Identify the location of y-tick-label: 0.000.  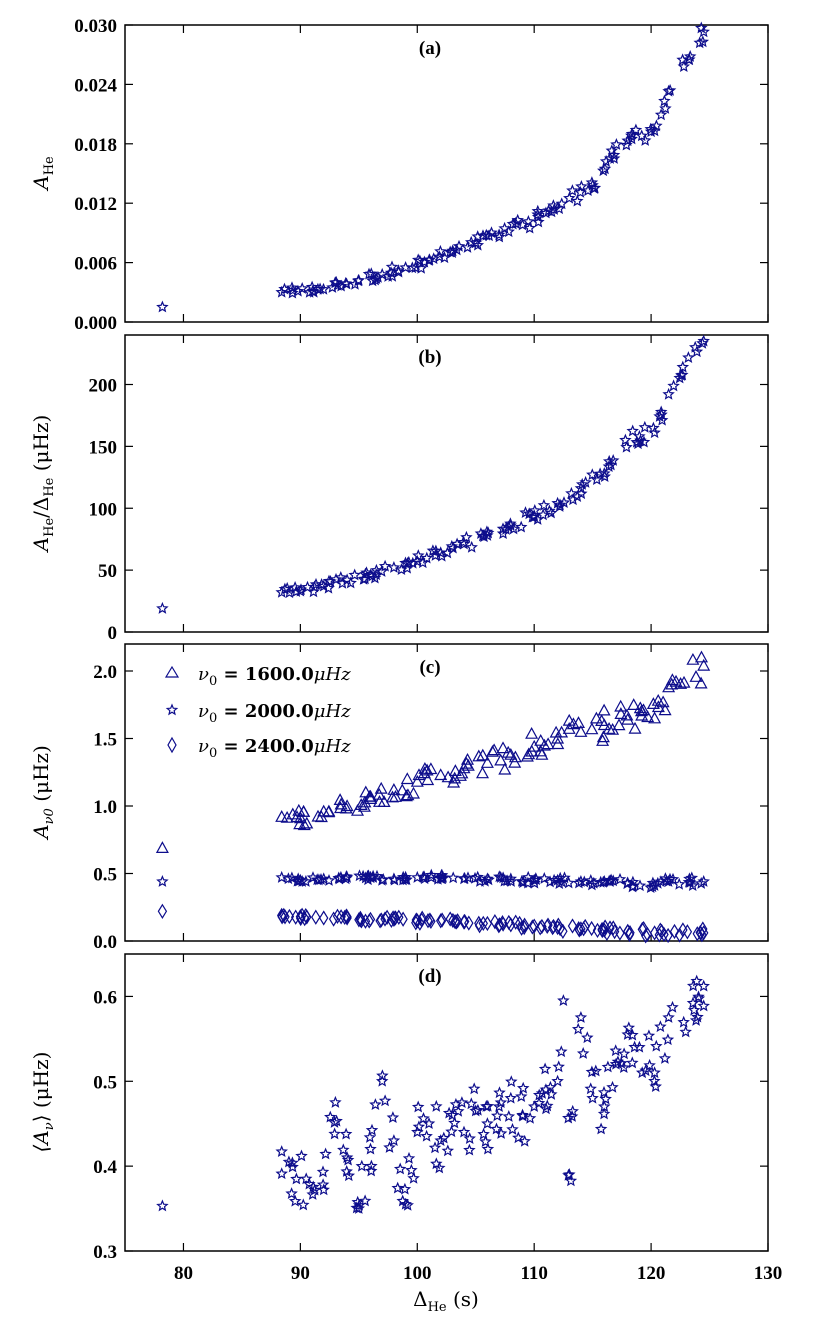
(95, 323).